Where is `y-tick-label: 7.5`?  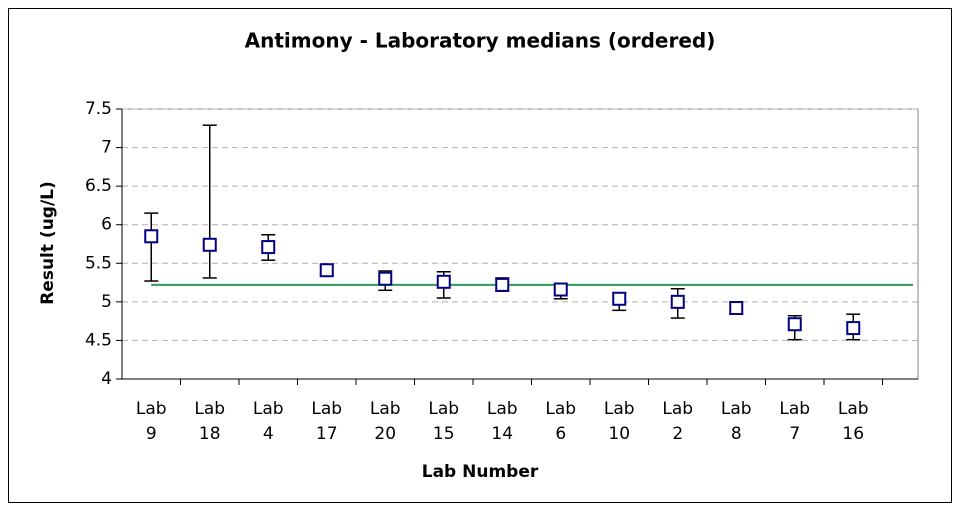
y-tick-label: 7.5 is located at coordinates (98, 109).